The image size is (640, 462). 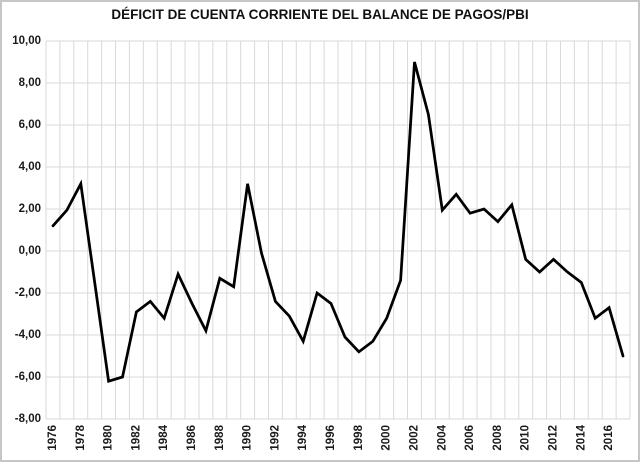 I want to click on x-tick-label: 1982, so click(x=136, y=438).